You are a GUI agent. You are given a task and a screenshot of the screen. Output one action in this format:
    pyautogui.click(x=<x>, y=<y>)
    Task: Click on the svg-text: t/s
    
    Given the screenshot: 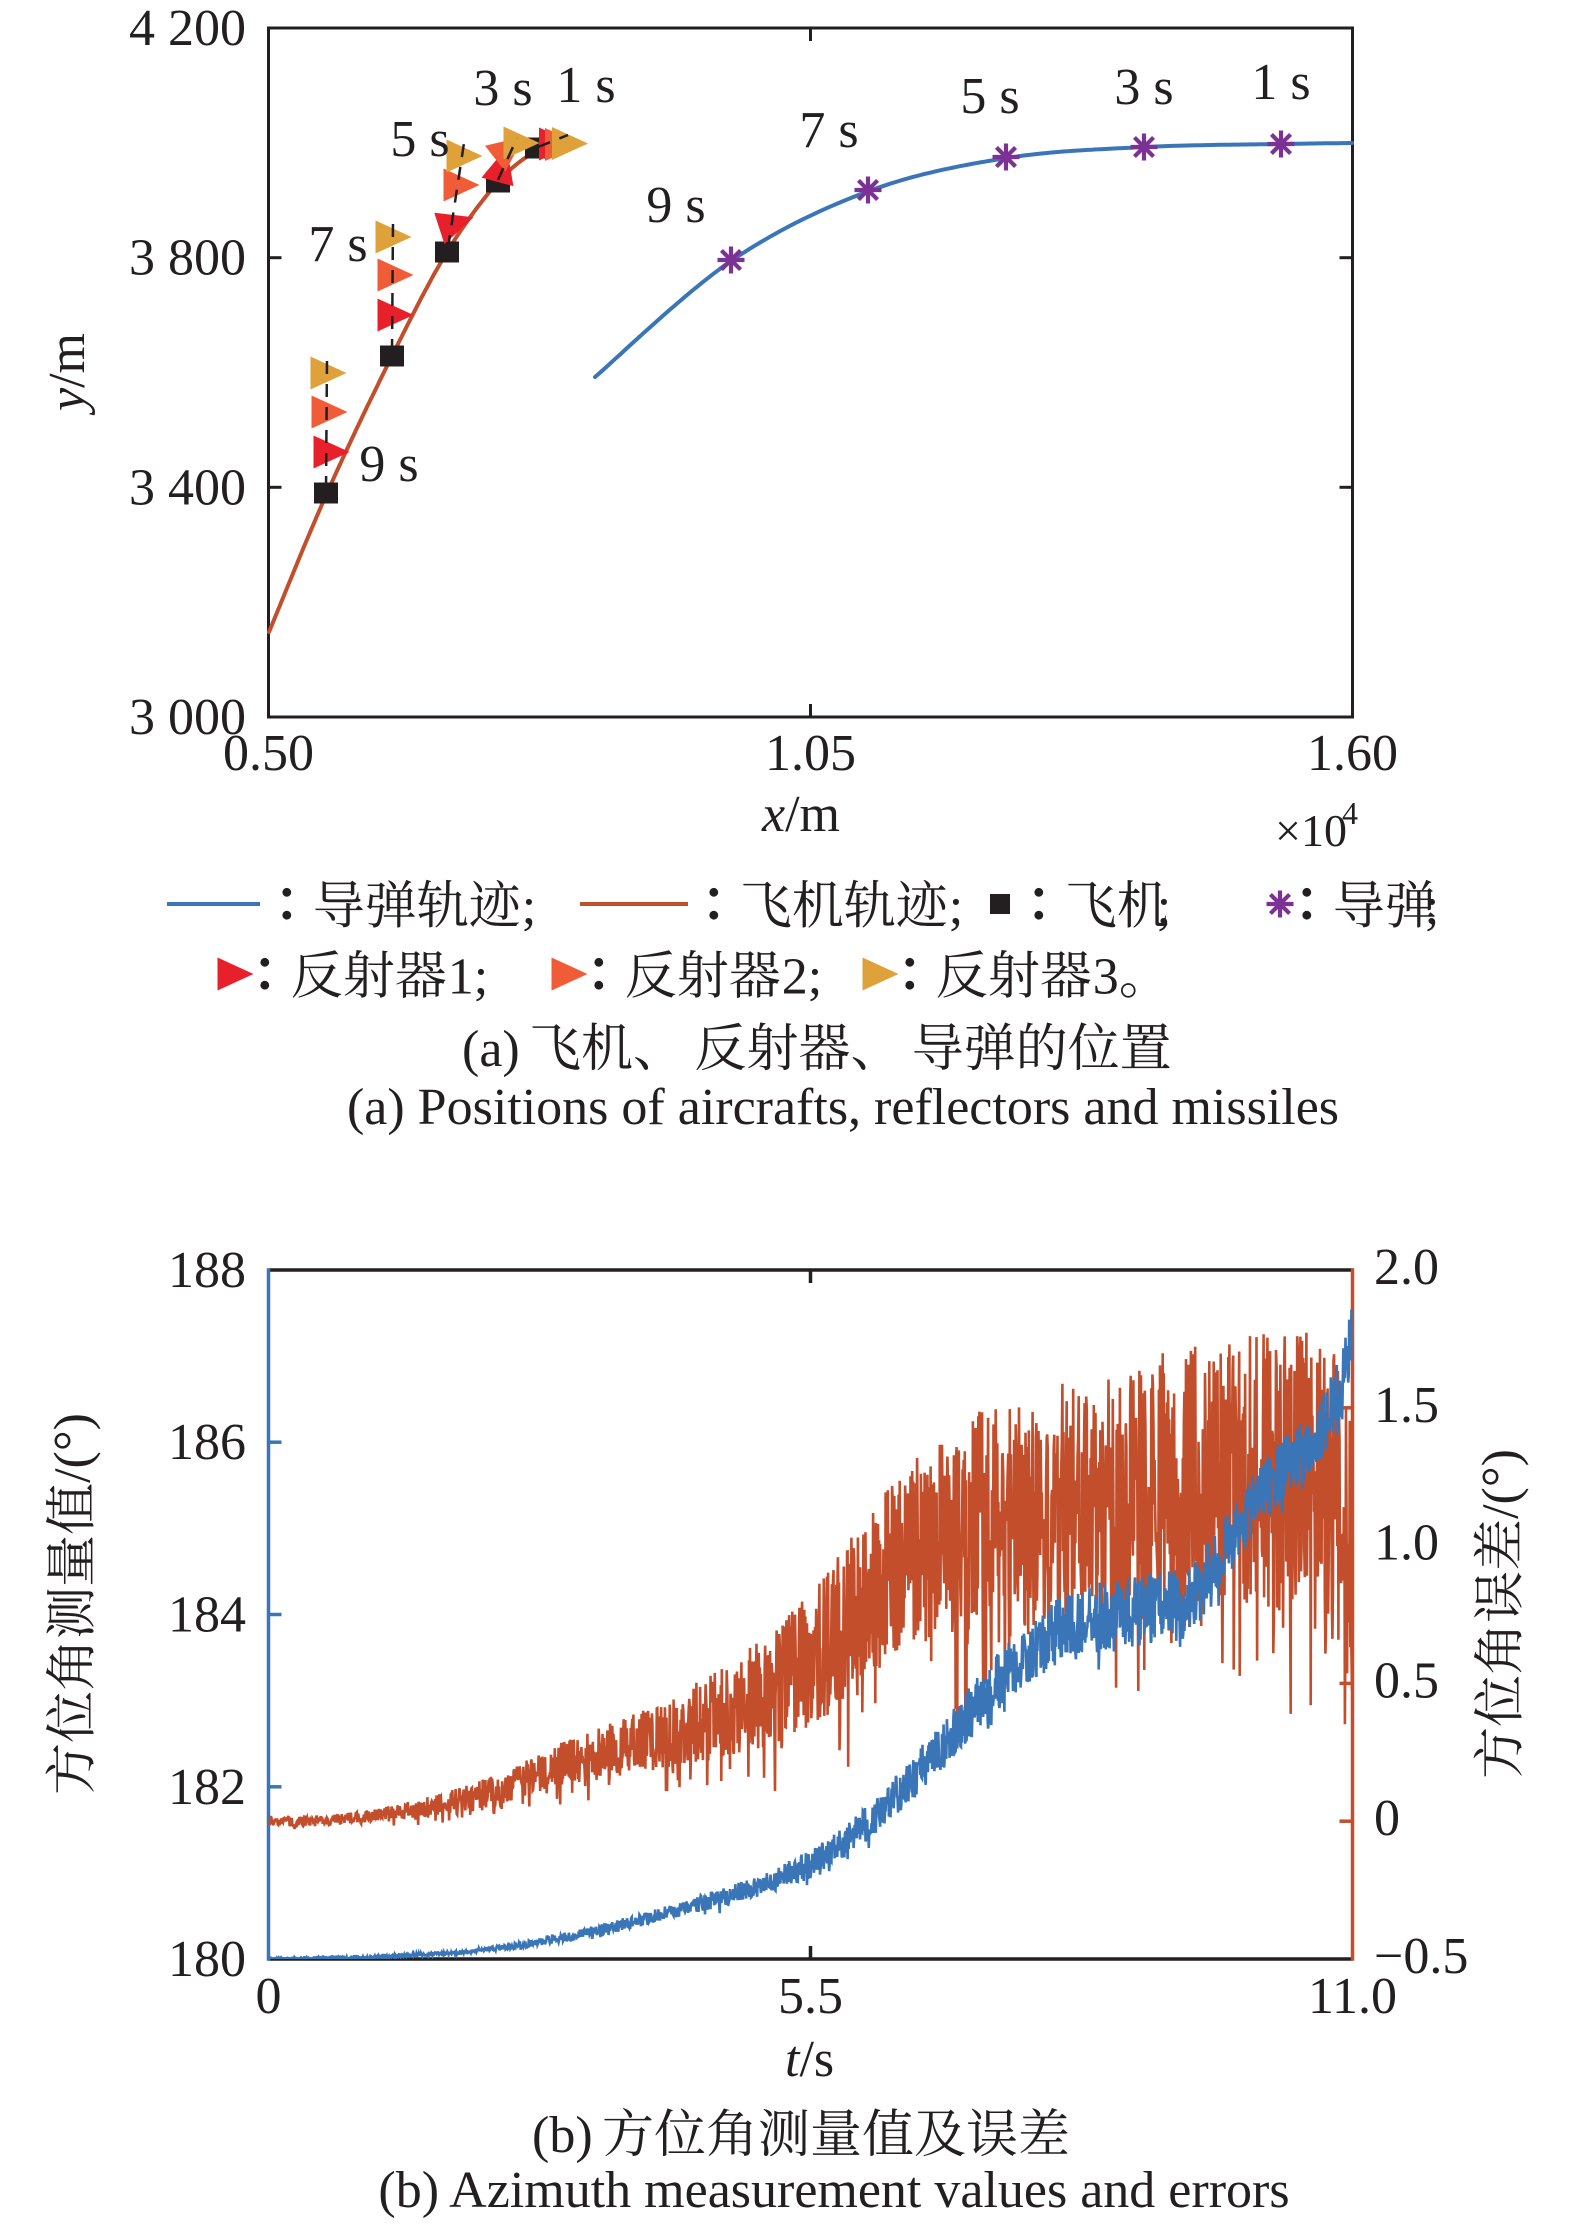 What is the action you would take?
    pyautogui.click(x=809, y=2059)
    